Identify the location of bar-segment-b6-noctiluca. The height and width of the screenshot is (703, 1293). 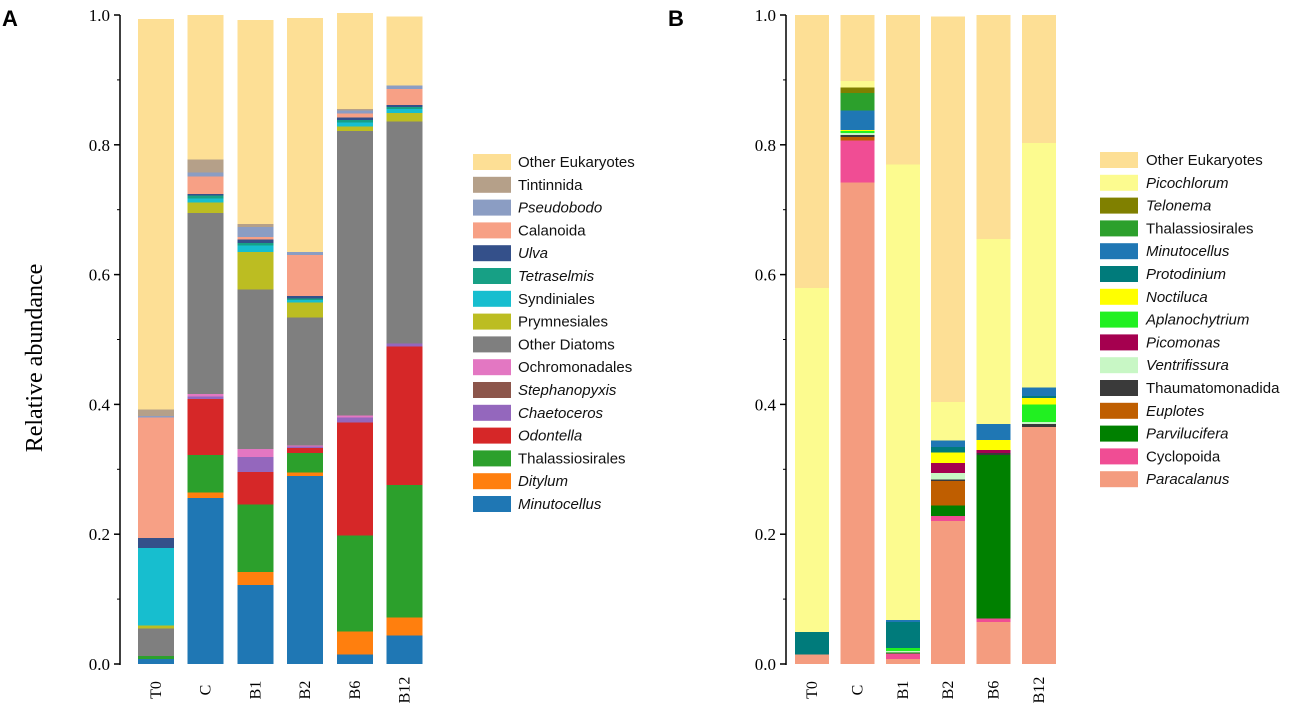
(993, 445).